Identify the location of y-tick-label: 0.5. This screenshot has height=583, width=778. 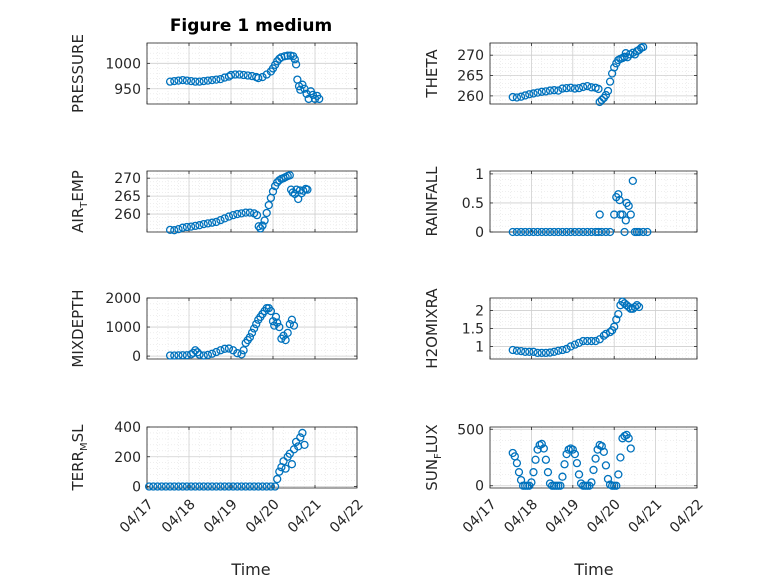
(473, 204).